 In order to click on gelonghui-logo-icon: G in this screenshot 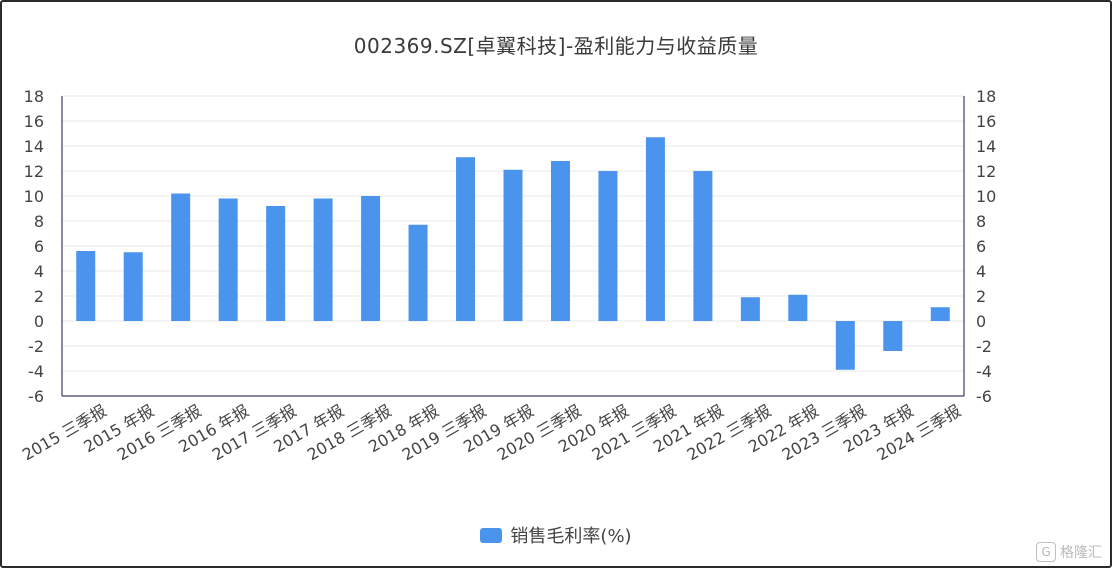, I will do `click(1046, 552)`.